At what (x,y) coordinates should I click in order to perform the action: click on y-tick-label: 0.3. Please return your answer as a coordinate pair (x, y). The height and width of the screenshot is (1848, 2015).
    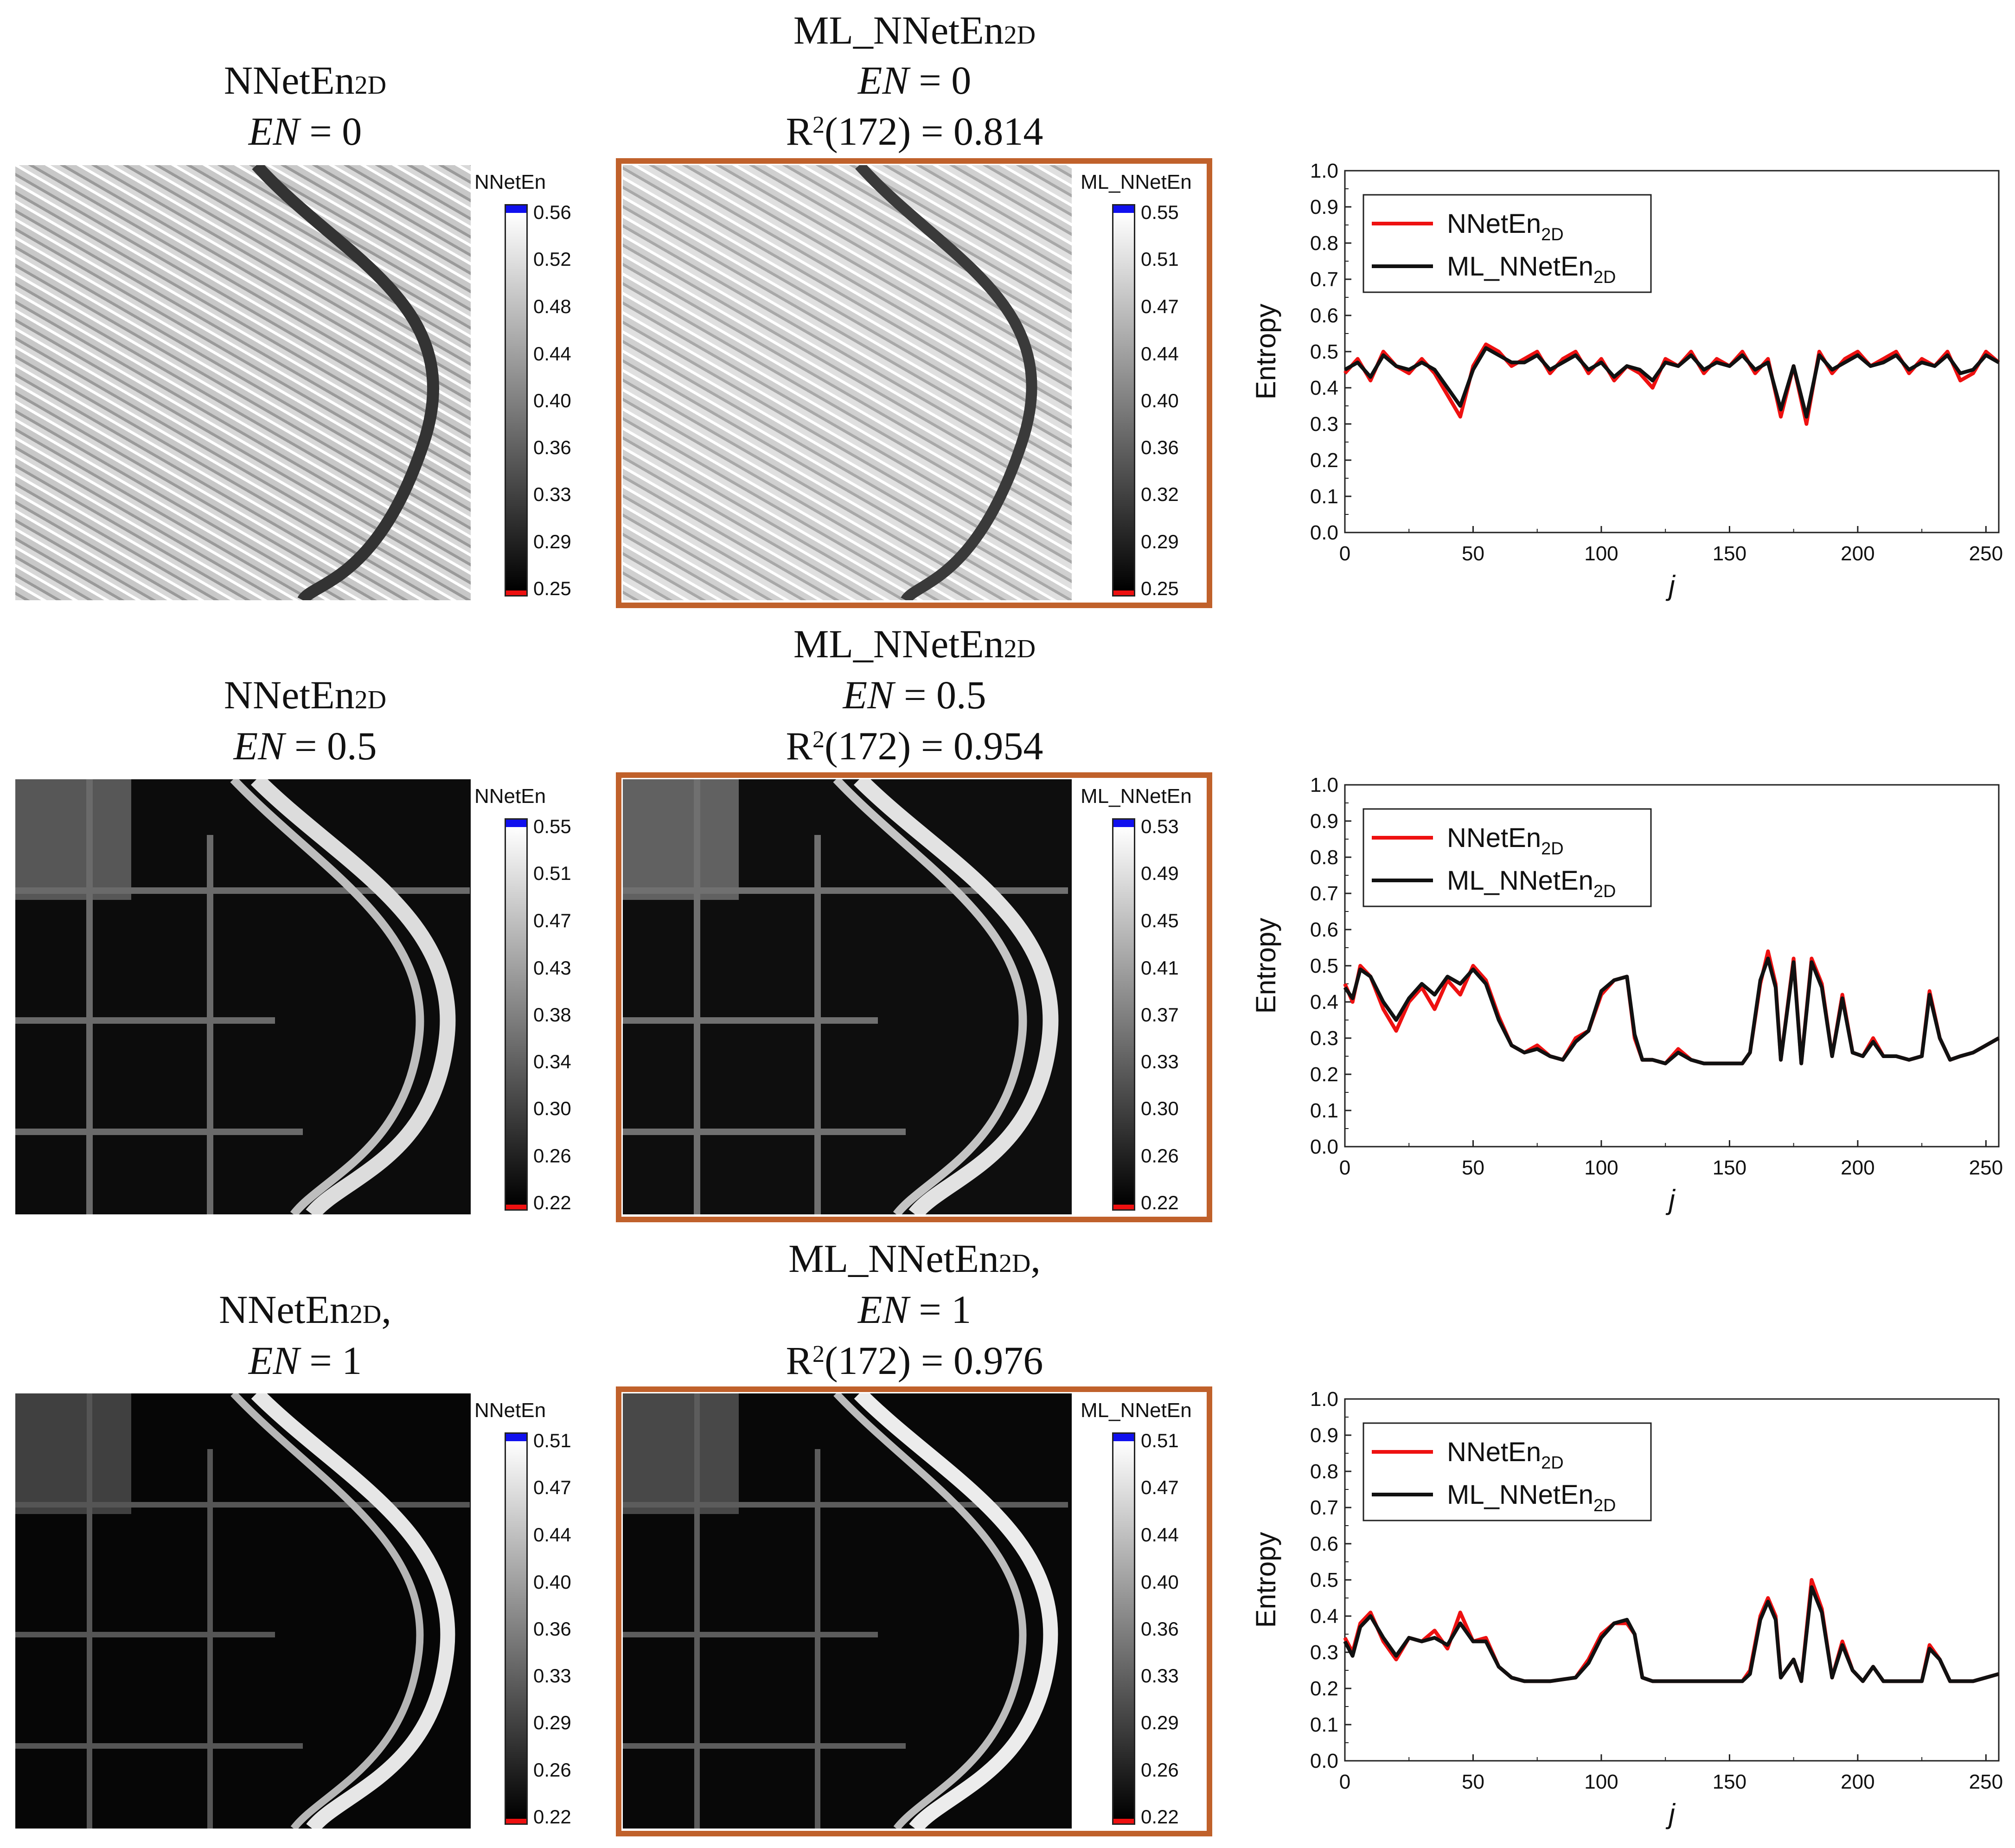
    Looking at the image, I should click on (1324, 424).